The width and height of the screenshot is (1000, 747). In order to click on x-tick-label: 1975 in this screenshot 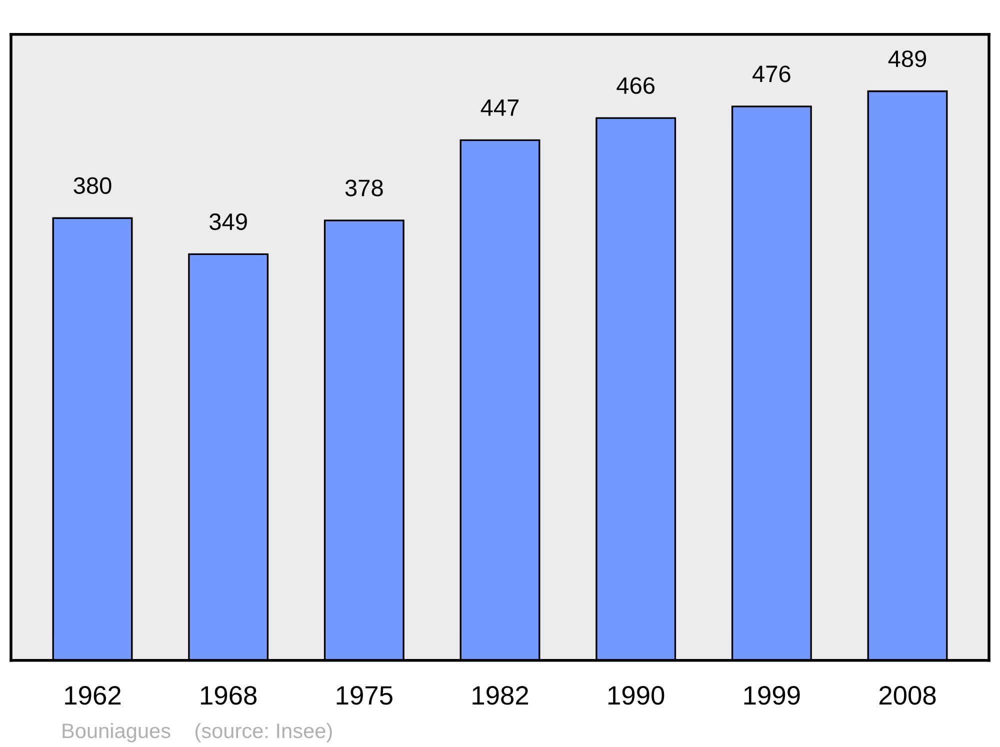, I will do `click(364, 695)`.